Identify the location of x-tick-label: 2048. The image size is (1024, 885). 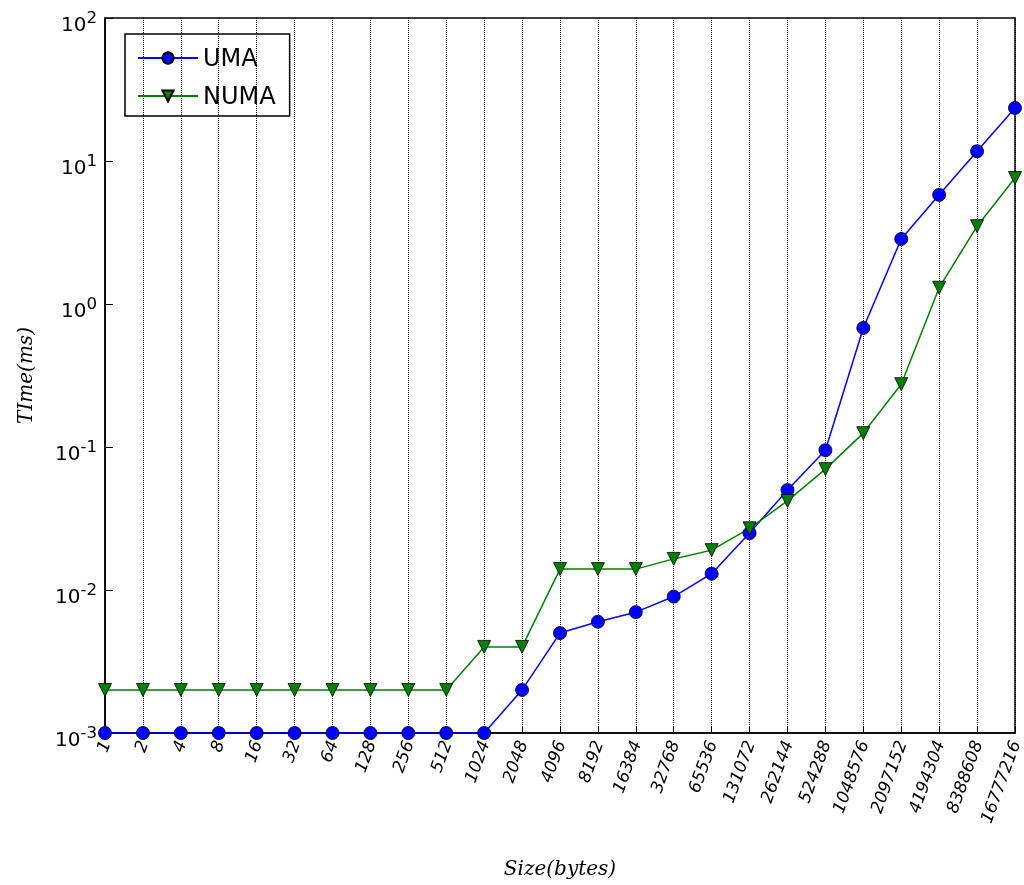
(514, 761).